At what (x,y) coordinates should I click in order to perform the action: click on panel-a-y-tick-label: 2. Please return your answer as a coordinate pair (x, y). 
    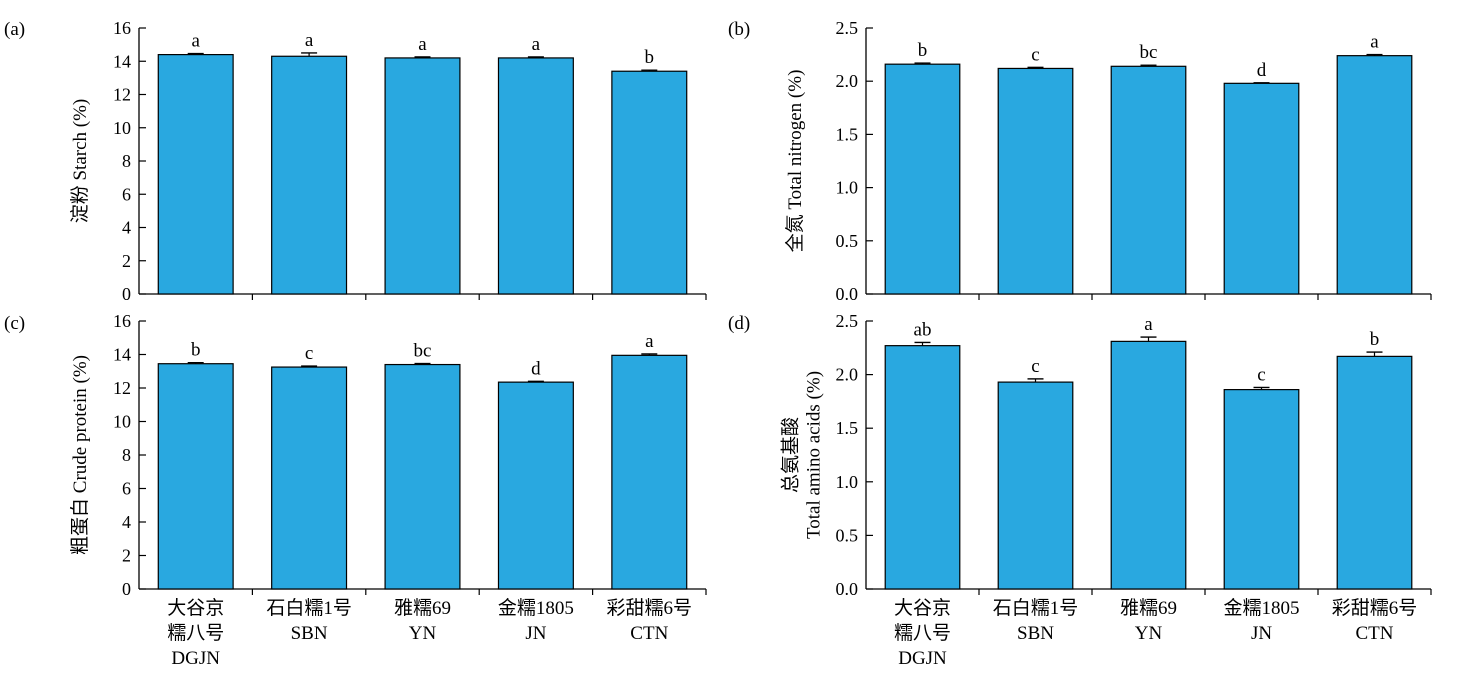
    Looking at the image, I should click on (126, 261).